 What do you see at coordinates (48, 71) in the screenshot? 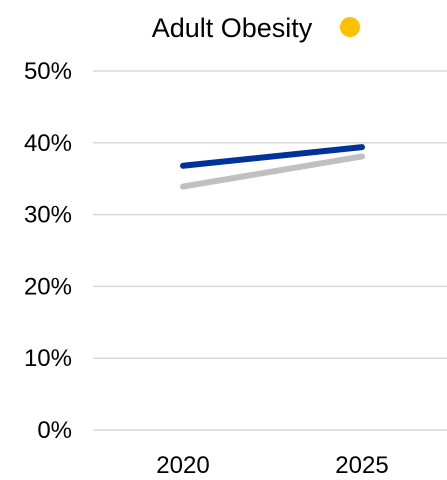
I see `y-tick-label: 50%` at bounding box center [48, 71].